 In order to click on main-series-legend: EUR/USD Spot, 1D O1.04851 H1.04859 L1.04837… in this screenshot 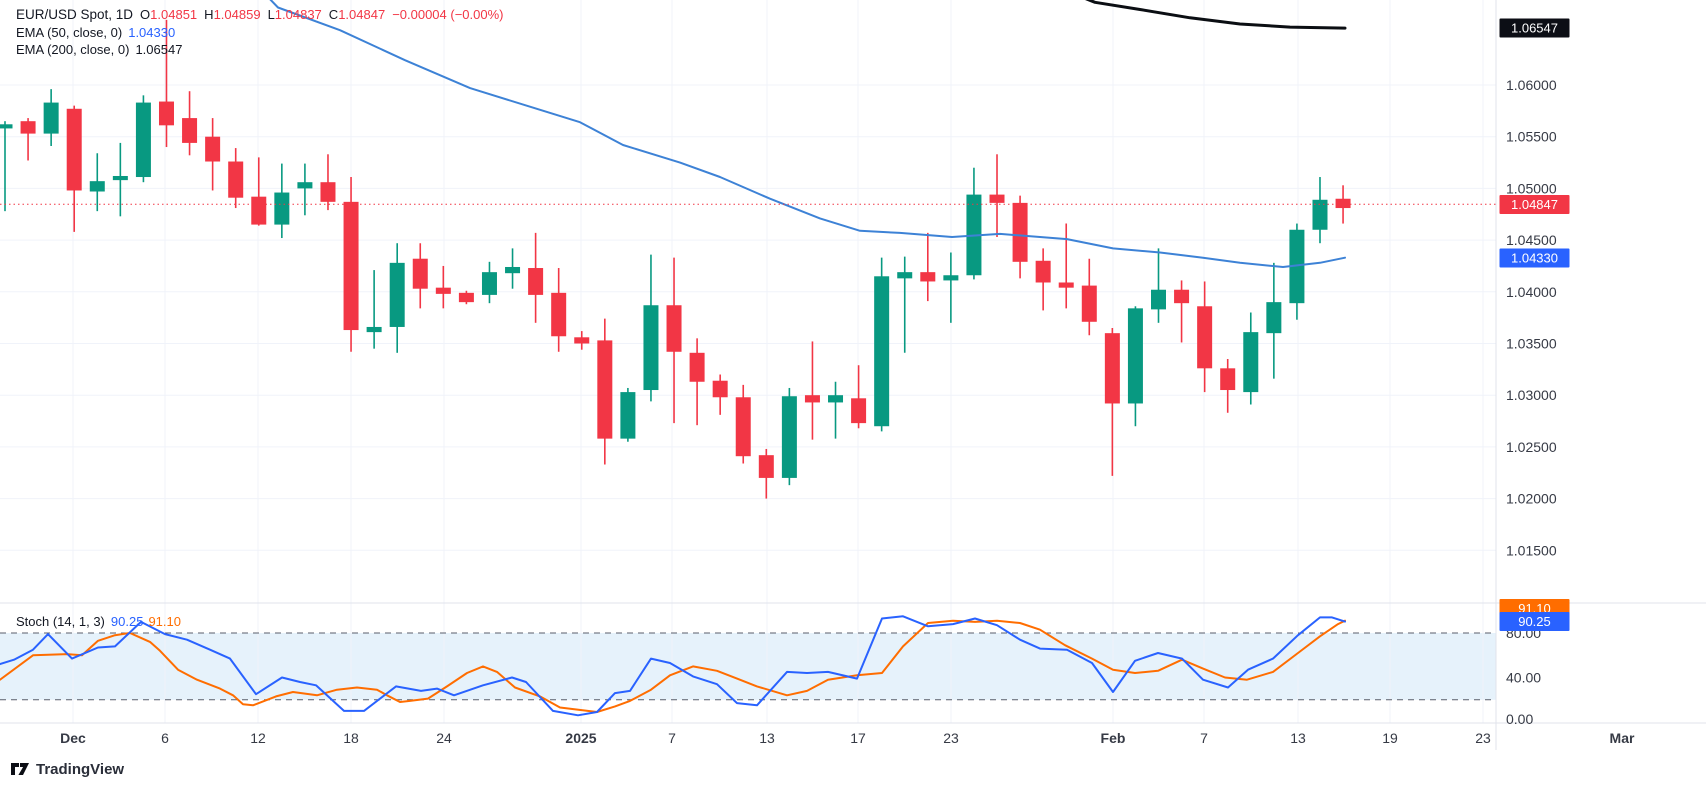, I will do `click(260, 32)`.